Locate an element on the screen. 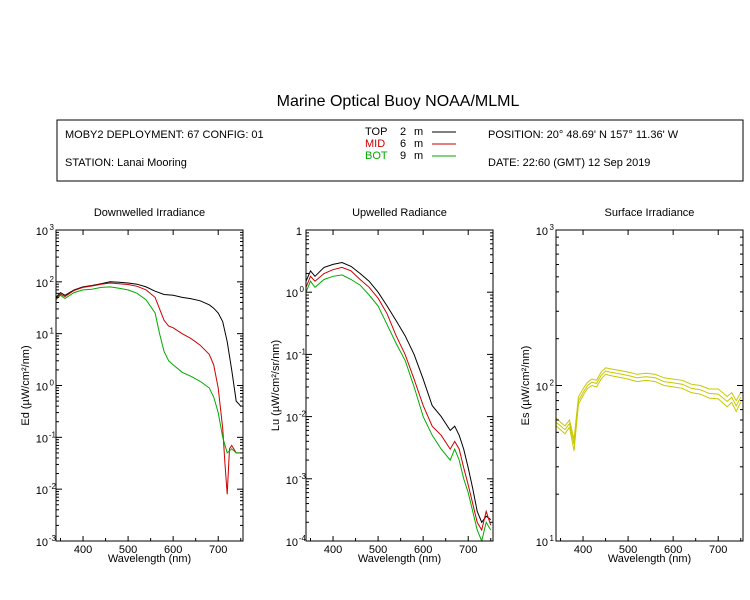  y-axis-label: Lu (µW/cm²/sr/nm) is located at coordinates (276, 385).